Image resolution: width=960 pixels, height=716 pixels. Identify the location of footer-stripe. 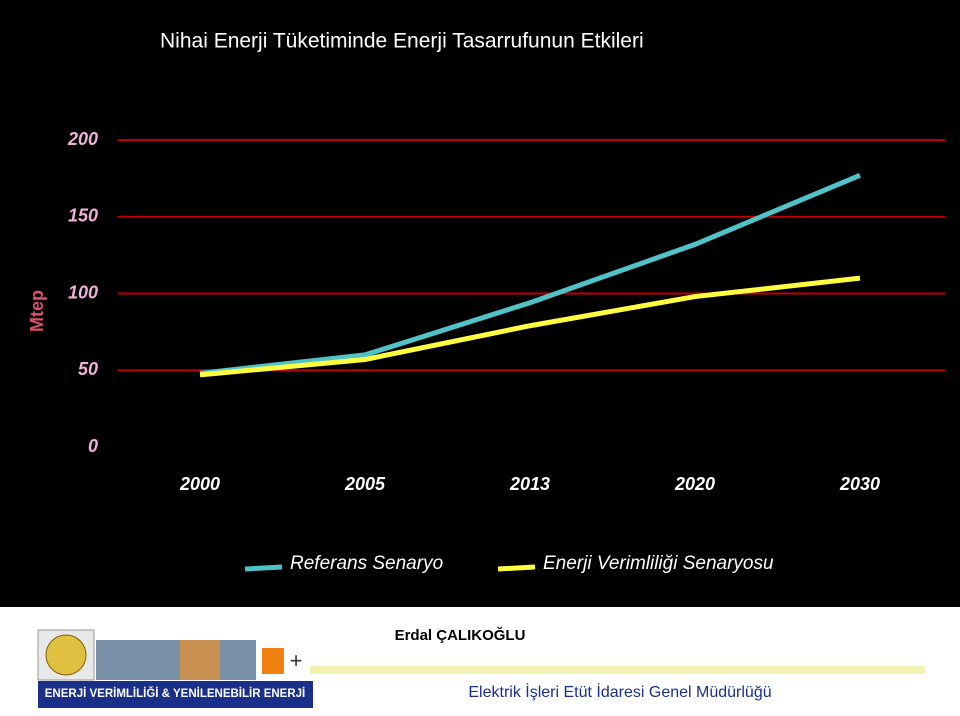
(617, 670).